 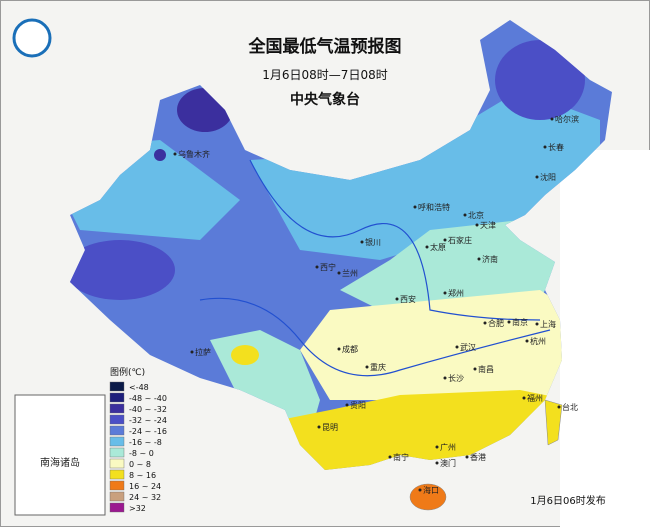 I want to click on city-label: 哈尔滨, so click(x=567, y=119).